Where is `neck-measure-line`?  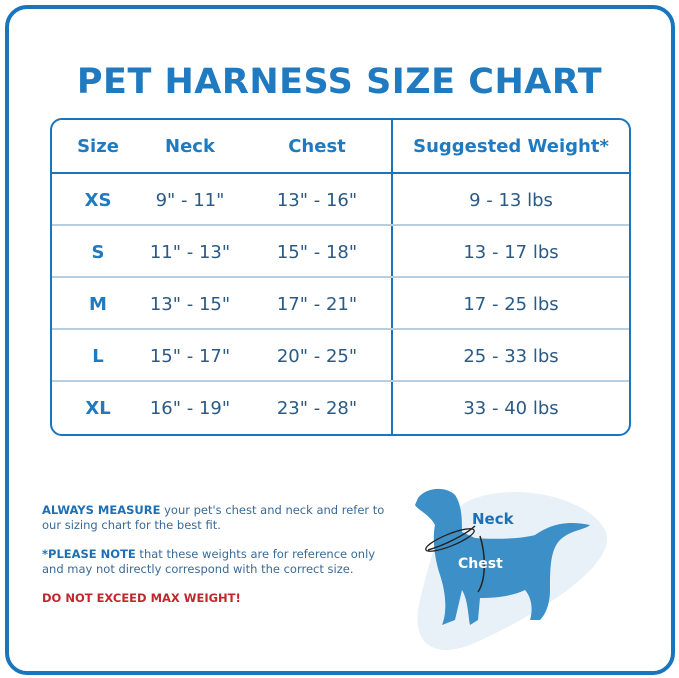 neck-measure-line is located at coordinates (451, 538).